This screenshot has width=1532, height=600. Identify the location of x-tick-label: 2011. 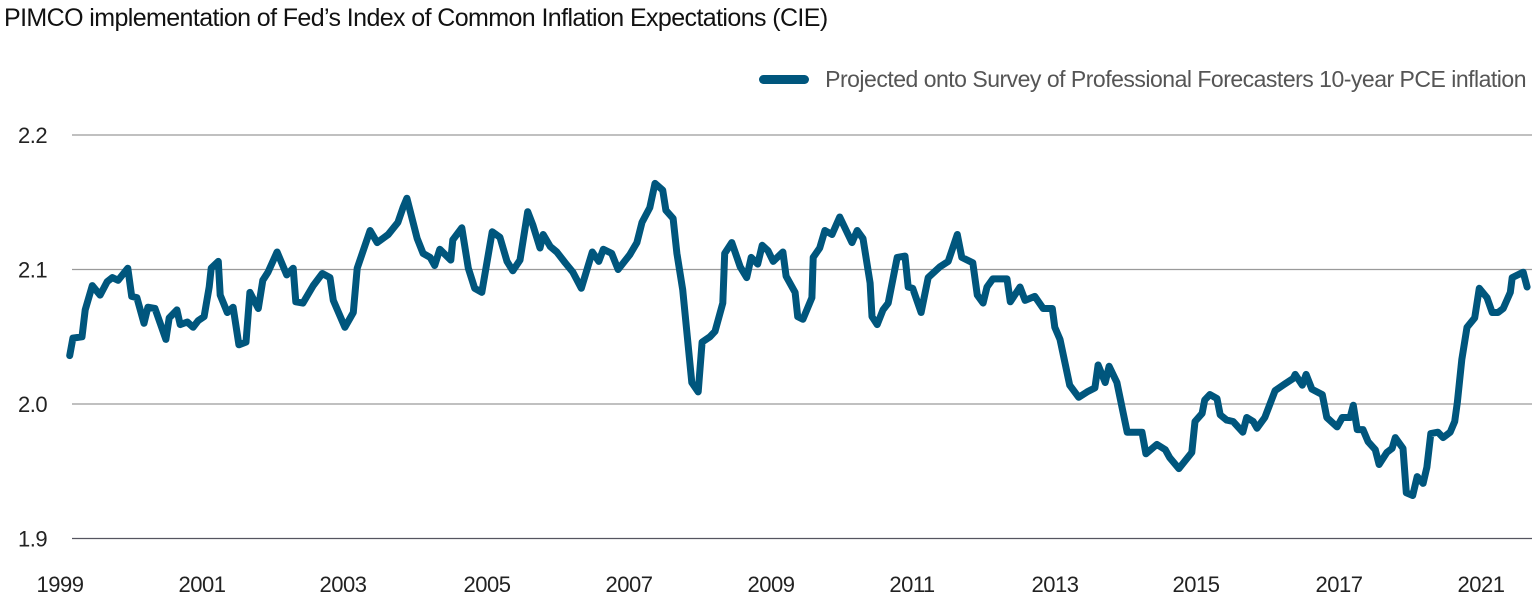
(912, 584).